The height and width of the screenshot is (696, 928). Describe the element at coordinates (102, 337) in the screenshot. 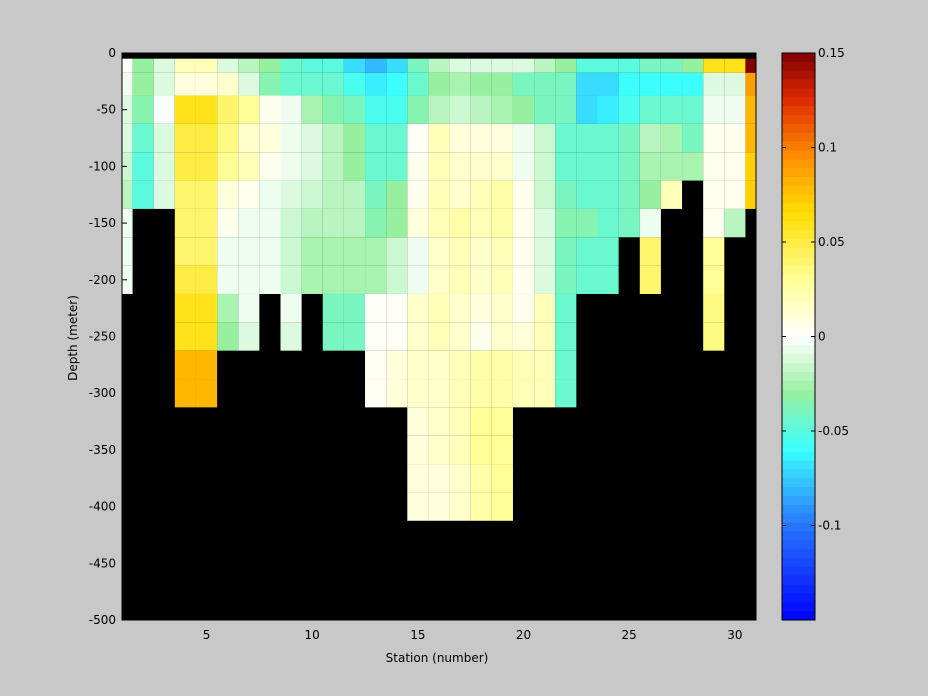

I see `y-tick-label: -250` at that location.